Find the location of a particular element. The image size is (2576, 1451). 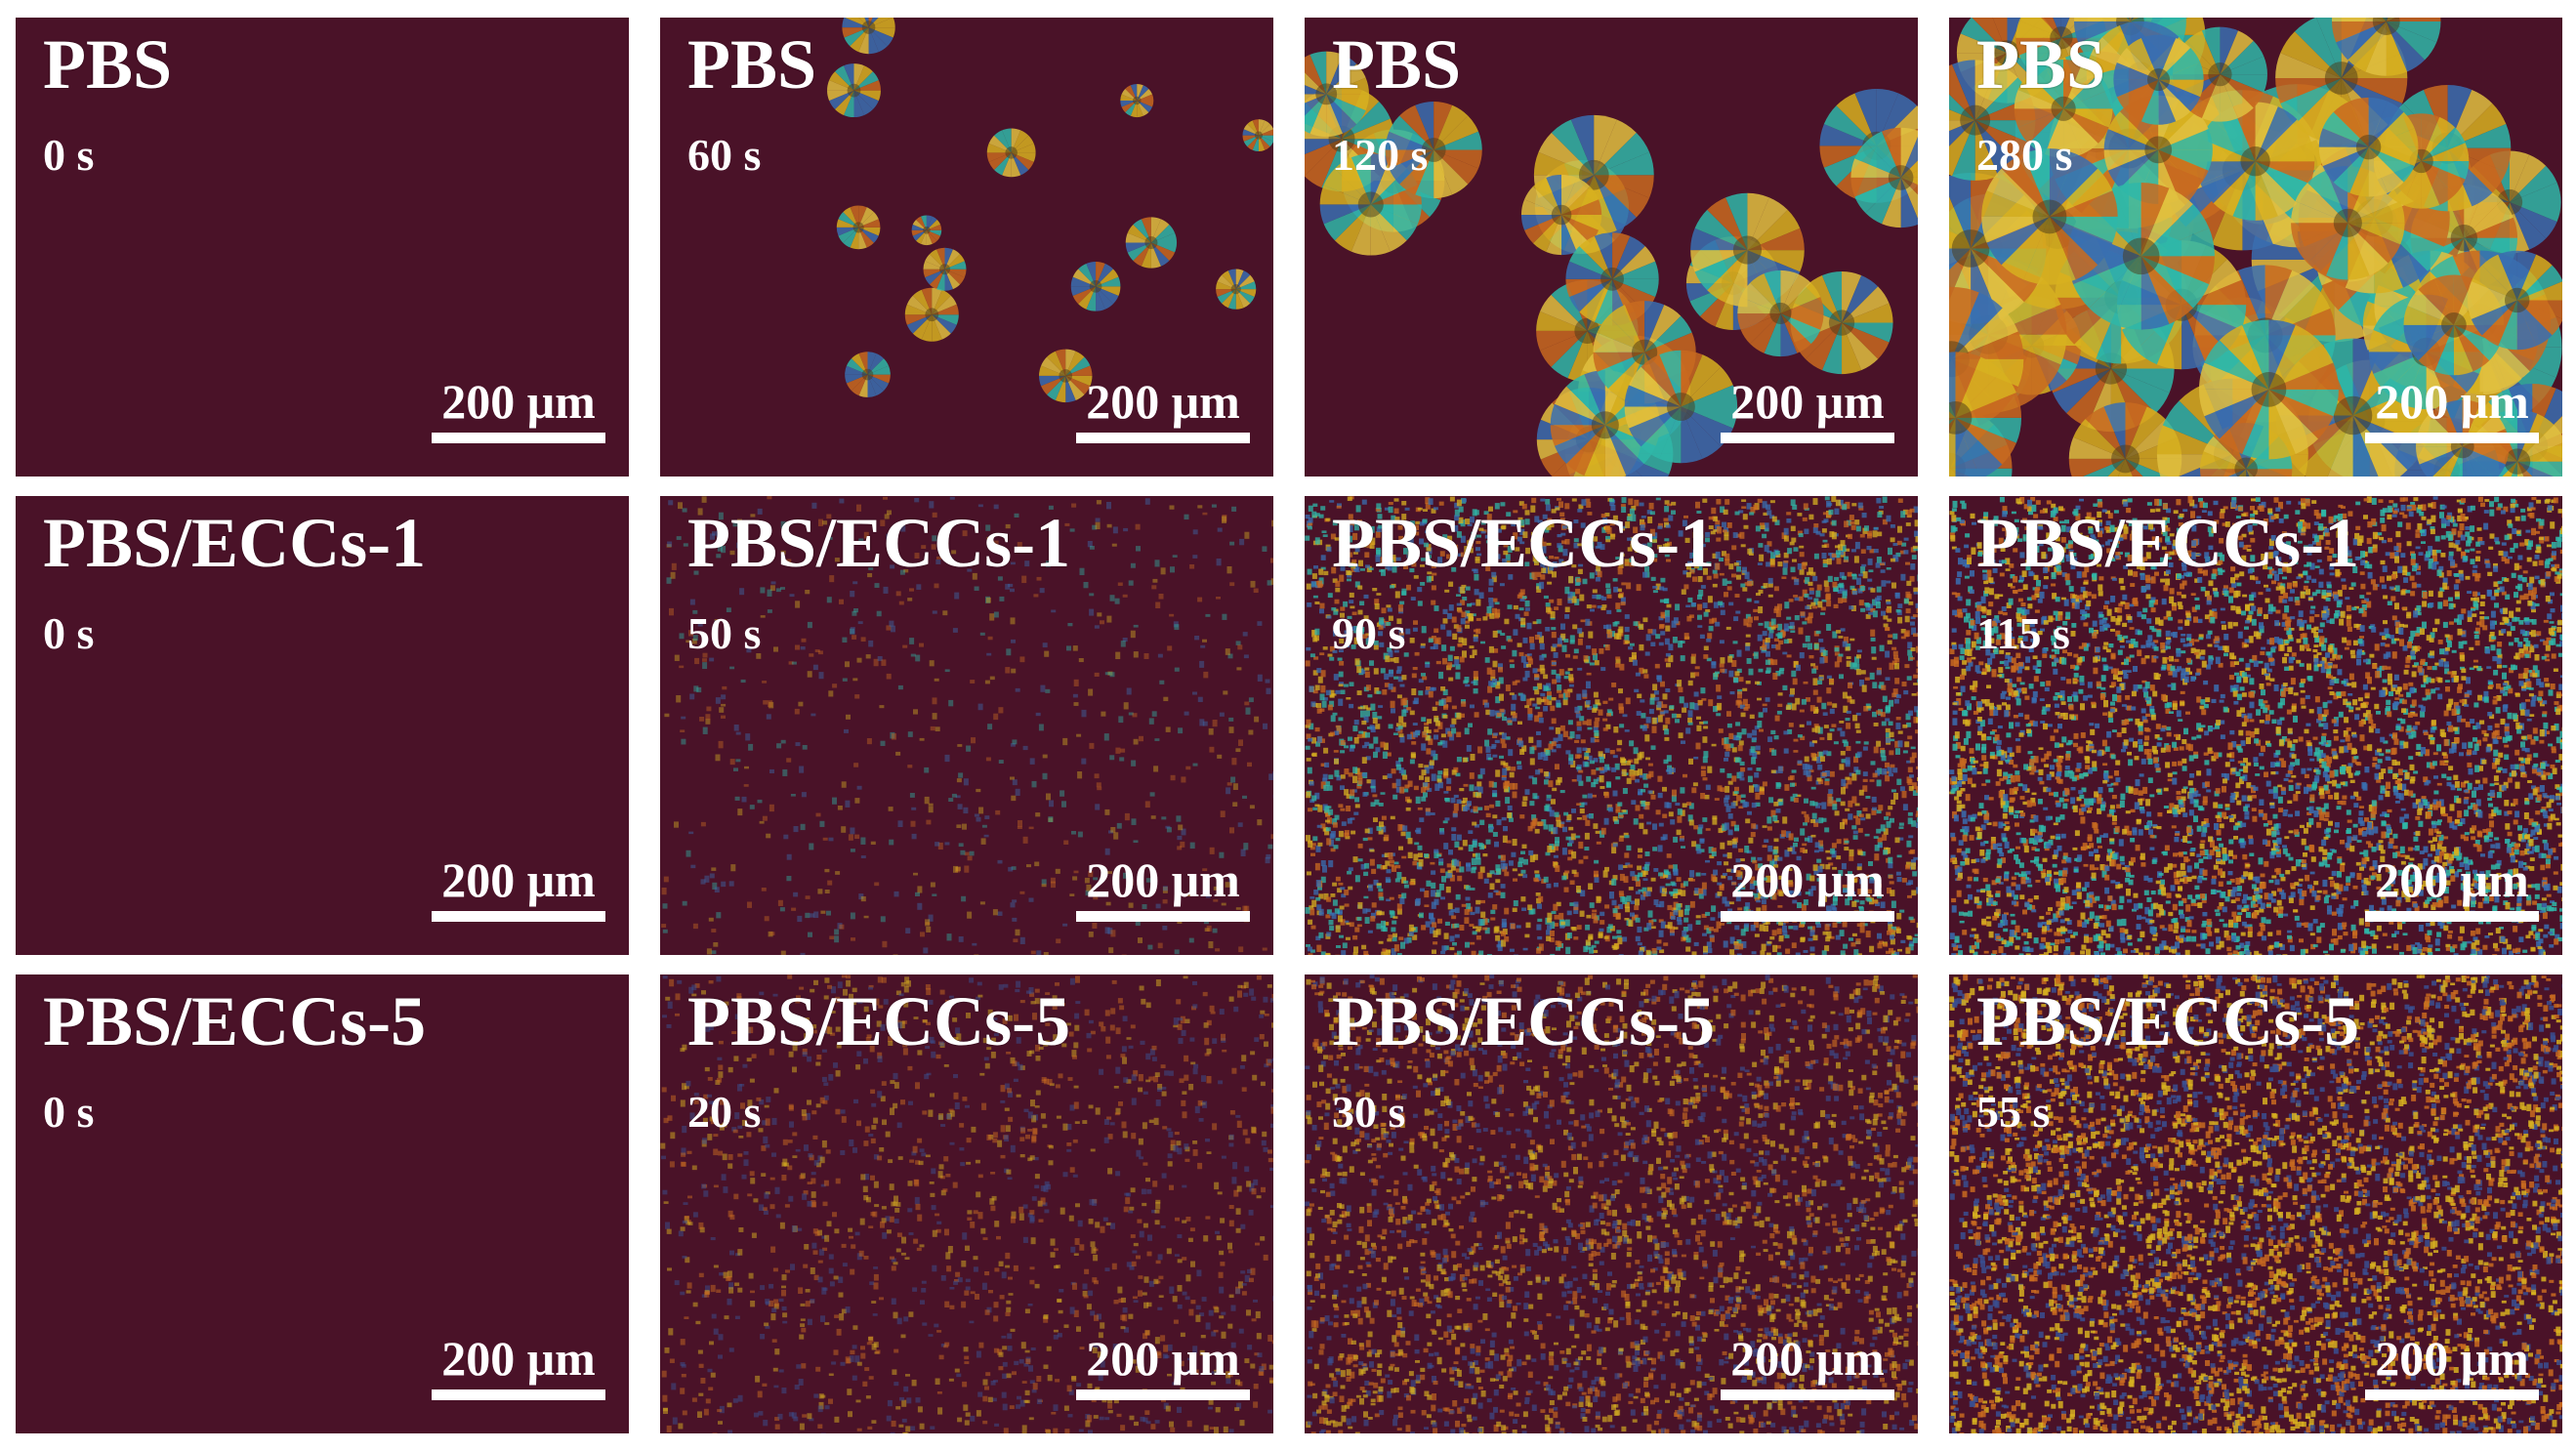

time-label: 30 s is located at coordinates (1368, 1112).